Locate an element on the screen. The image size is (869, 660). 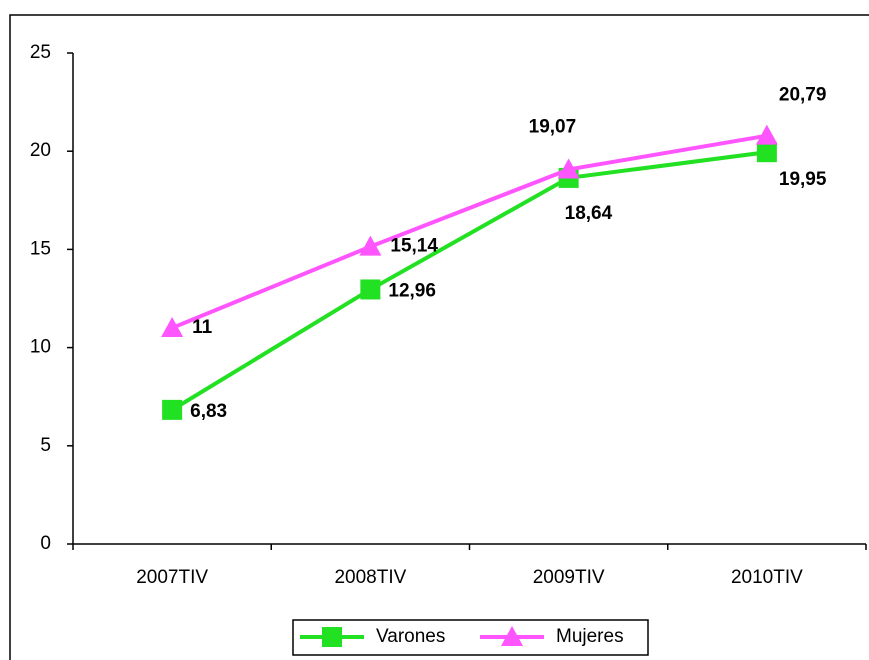
x-tick-label: 2009TIV is located at coordinates (569, 577).